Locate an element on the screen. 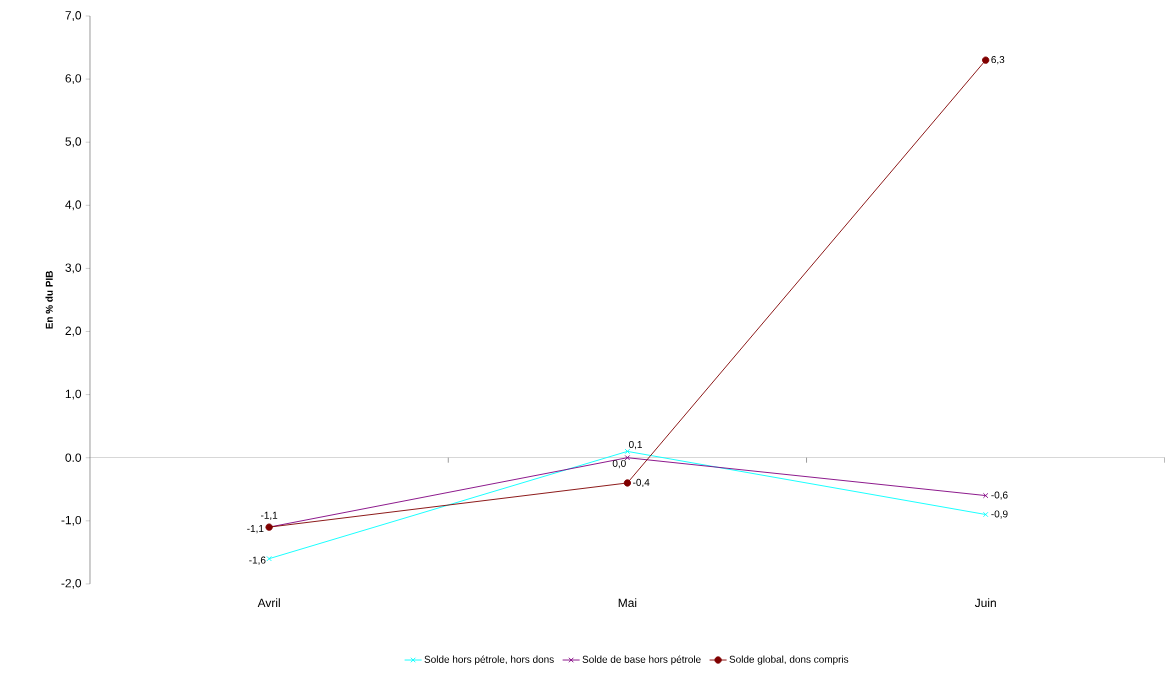 This screenshot has width=1165, height=675. data-label: -1,6 is located at coordinates (257, 560).